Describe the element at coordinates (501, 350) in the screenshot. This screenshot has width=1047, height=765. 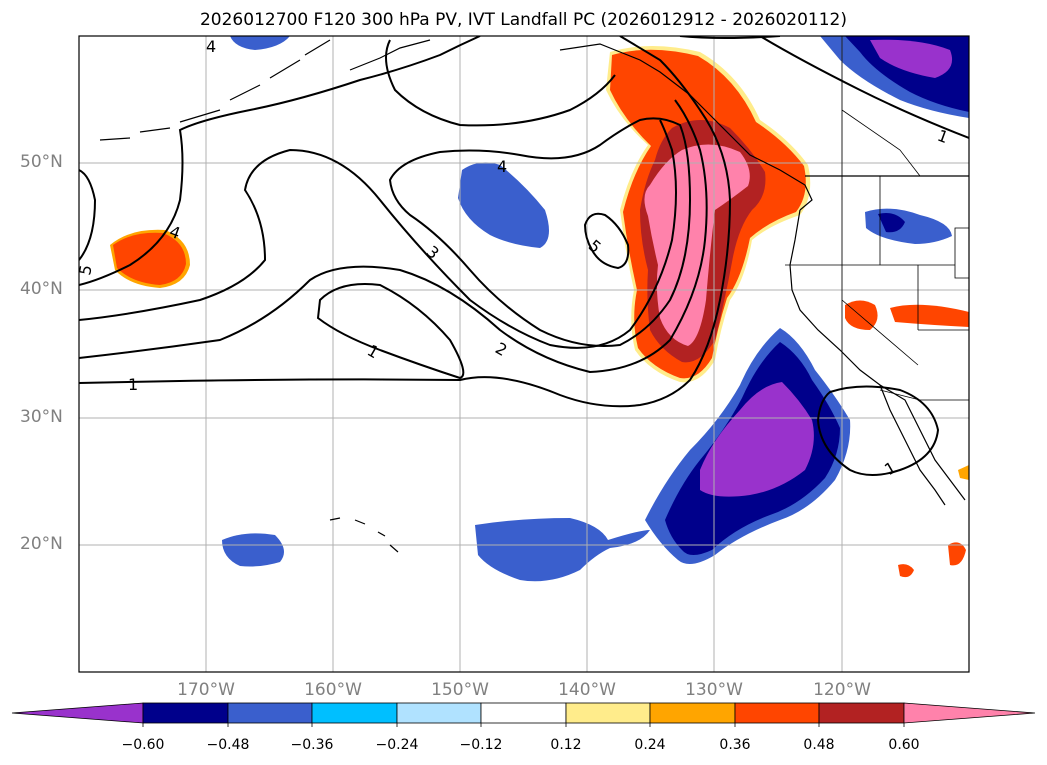
I see `contour-label: 2` at that location.